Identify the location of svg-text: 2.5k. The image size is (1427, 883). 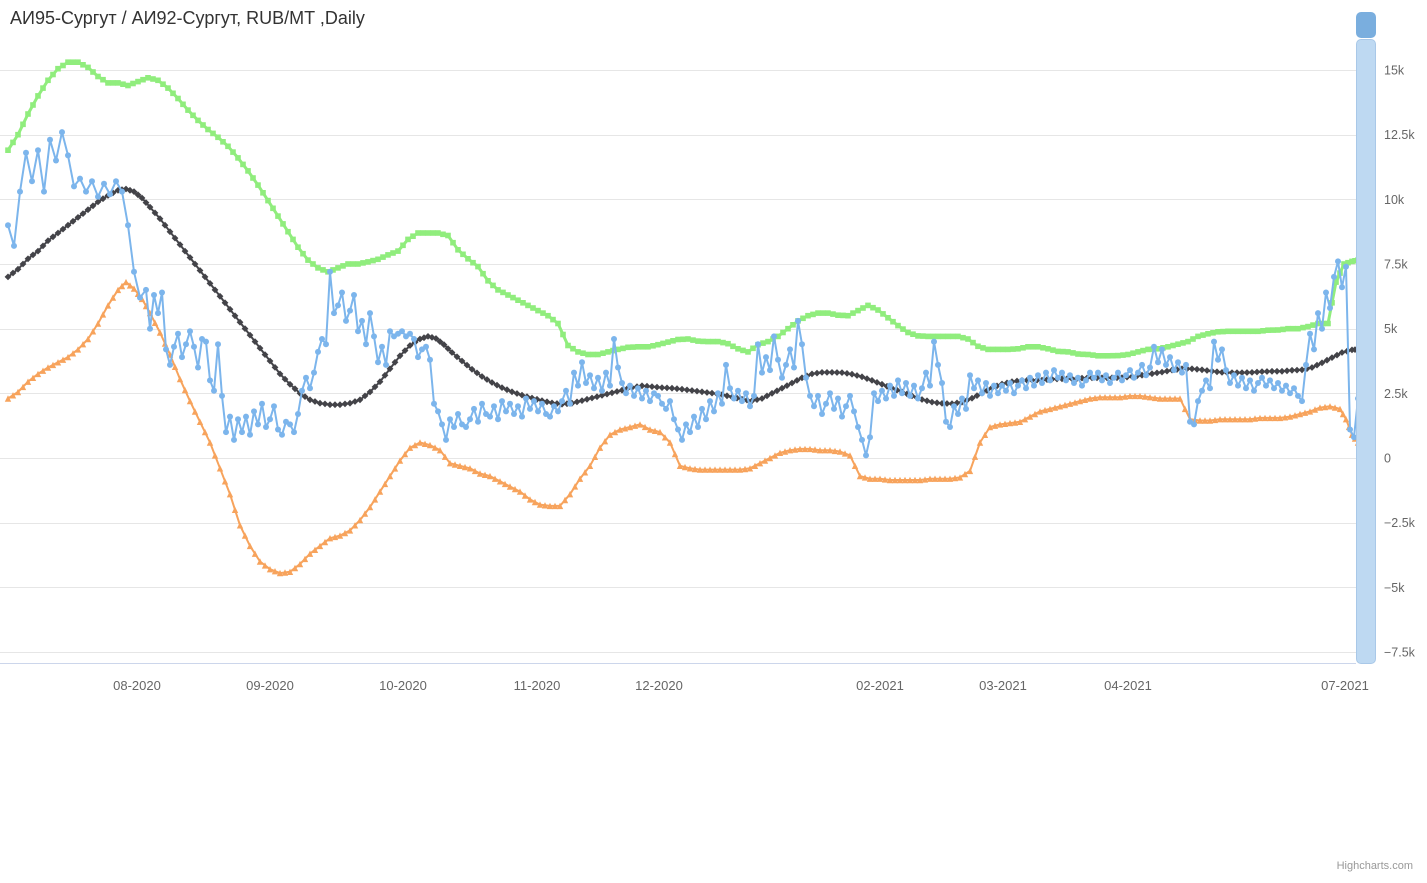
(1396, 394).